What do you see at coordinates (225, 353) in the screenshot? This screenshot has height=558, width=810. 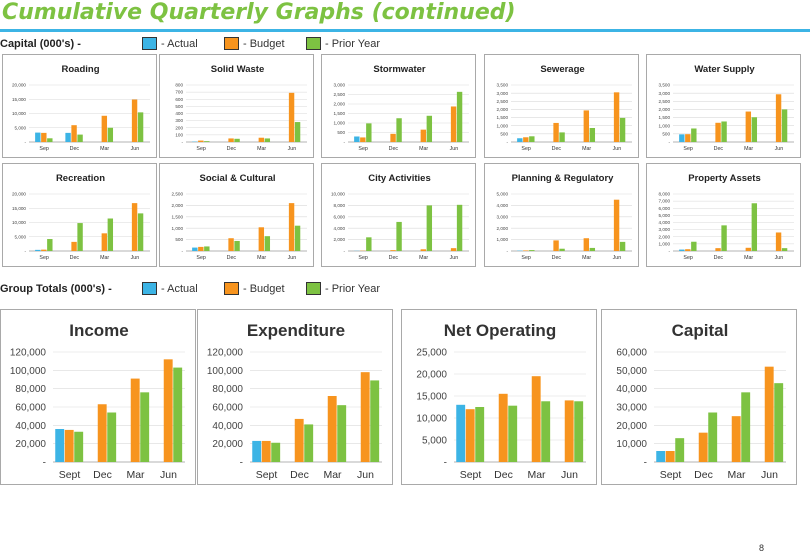 I see `y-tick-label: 120,000` at bounding box center [225, 353].